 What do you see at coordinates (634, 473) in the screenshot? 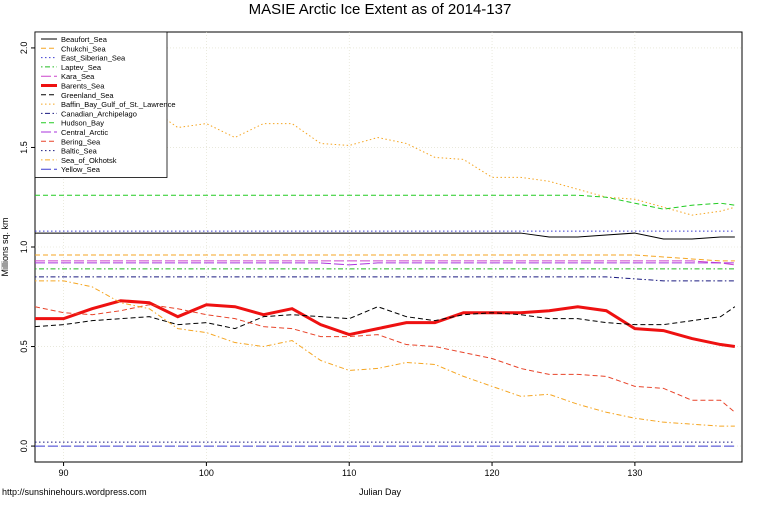
I see `x-tick-label: 130` at bounding box center [634, 473].